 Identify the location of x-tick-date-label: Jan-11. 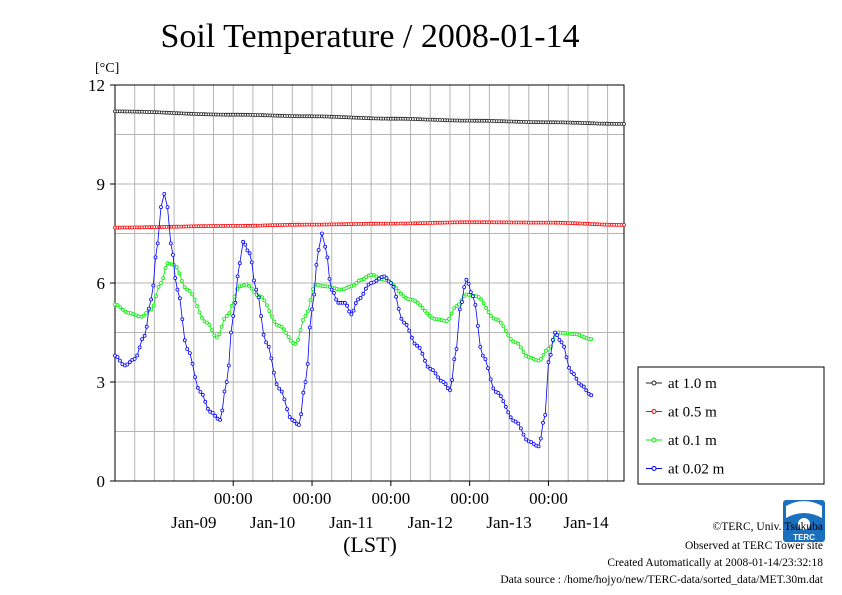
(351, 522).